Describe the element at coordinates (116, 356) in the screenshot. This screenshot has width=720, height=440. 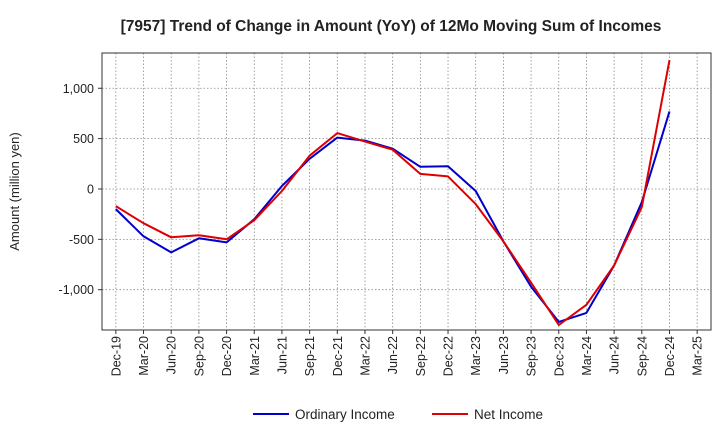
I see `x-tick-label: Dec-19` at that location.